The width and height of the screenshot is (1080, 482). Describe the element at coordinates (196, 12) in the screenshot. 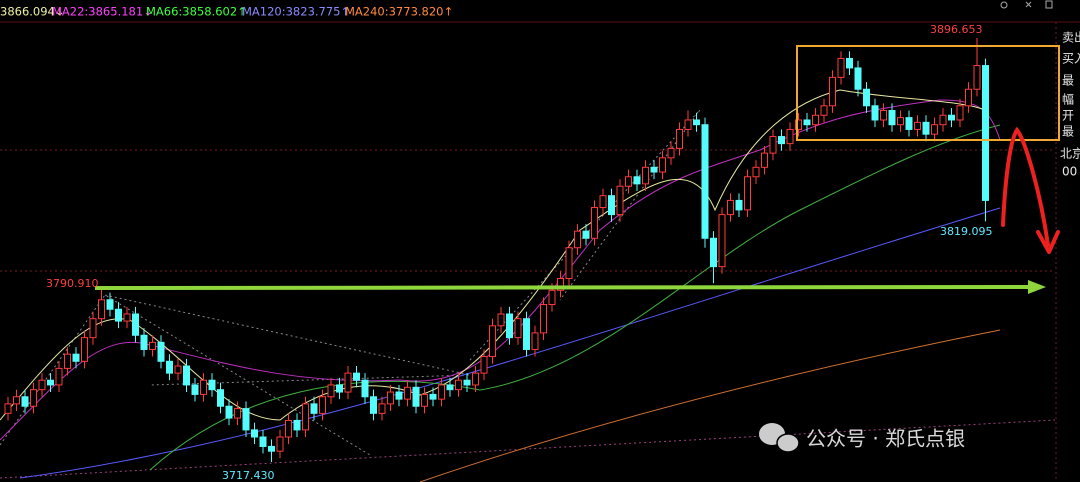

I see `ma-label: MA66:3858.602↑` at that location.